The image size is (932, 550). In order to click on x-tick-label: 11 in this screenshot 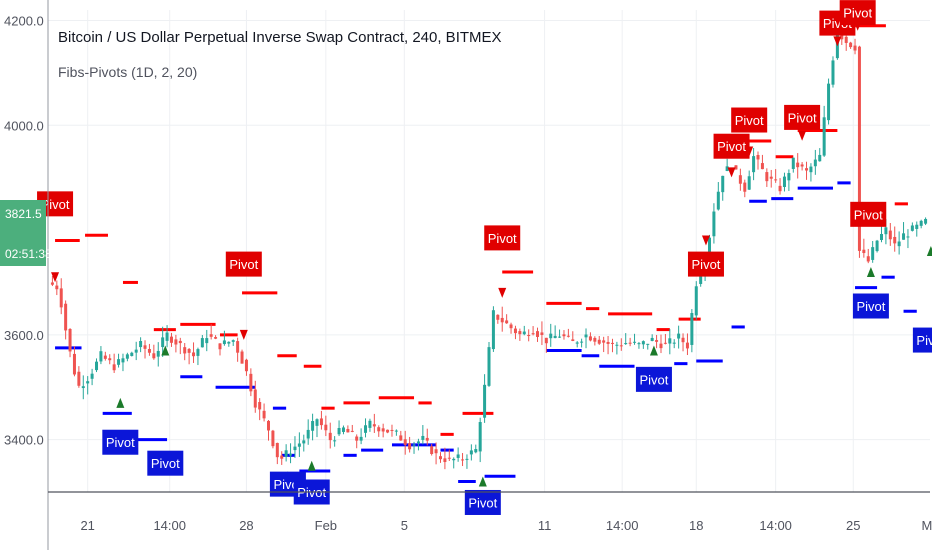, I will do `click(545, 525)`.